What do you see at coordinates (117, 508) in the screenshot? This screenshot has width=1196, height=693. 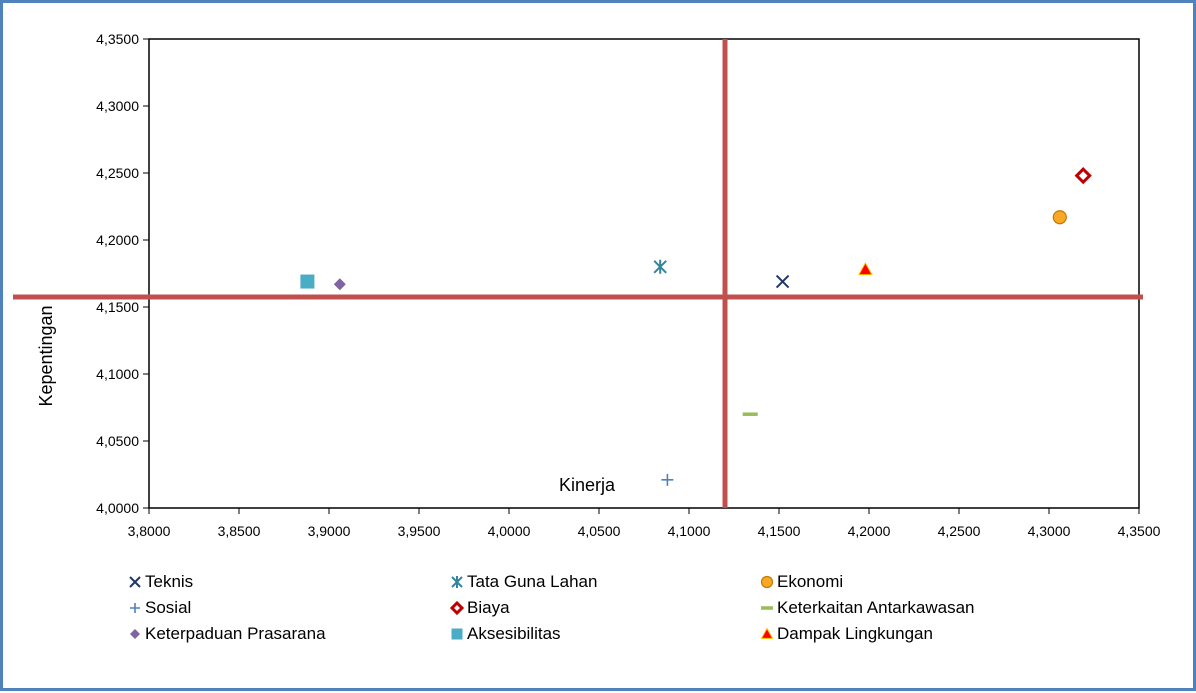 I see `y-tick-label: 4,0000` at bounding box center [117, 508].